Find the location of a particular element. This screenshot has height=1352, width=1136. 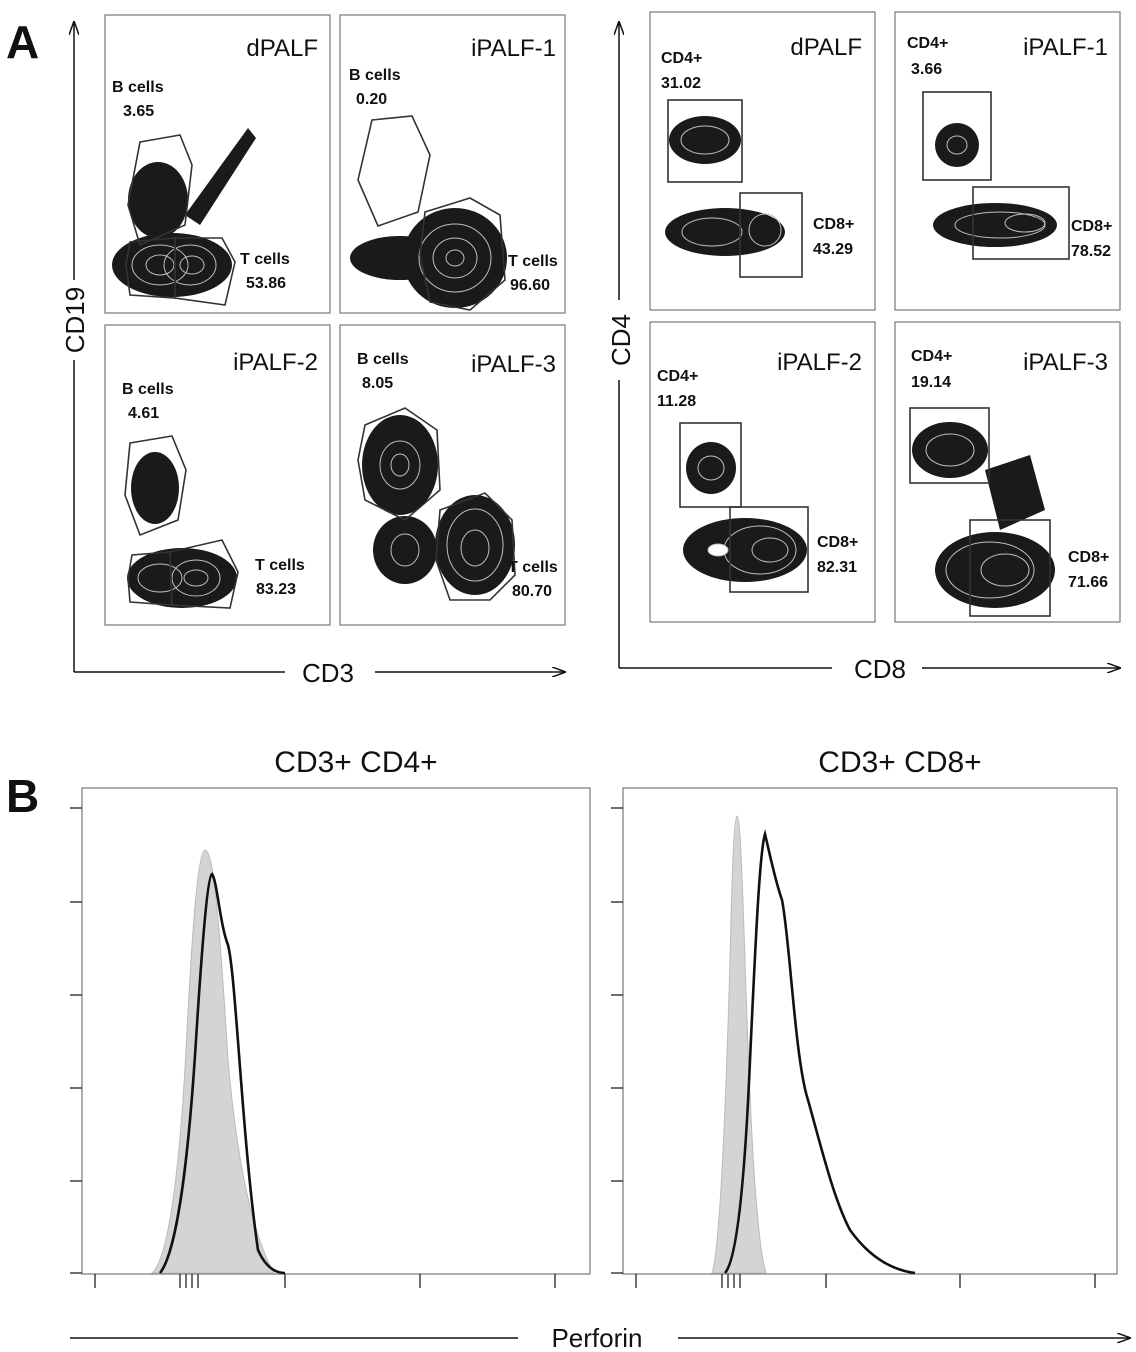

histogram-title: CD3+ CD8+ is located at coordinates (899, 762).